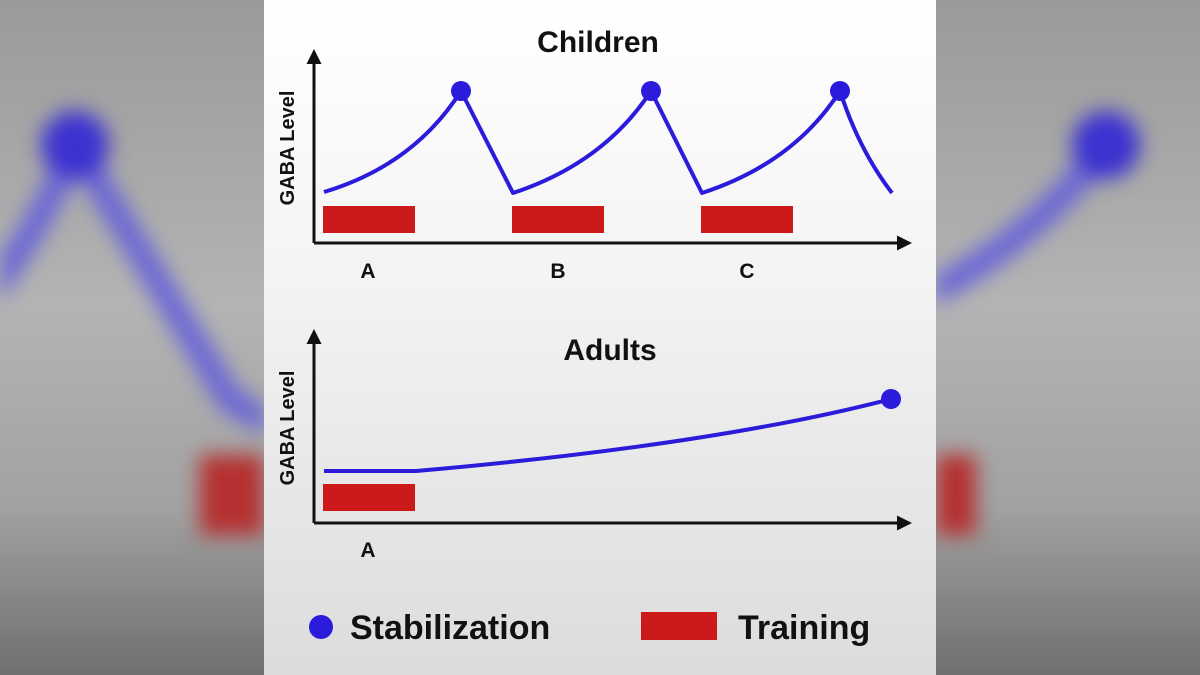  I want to click on children-x-label-b: B, so click(557, 271).